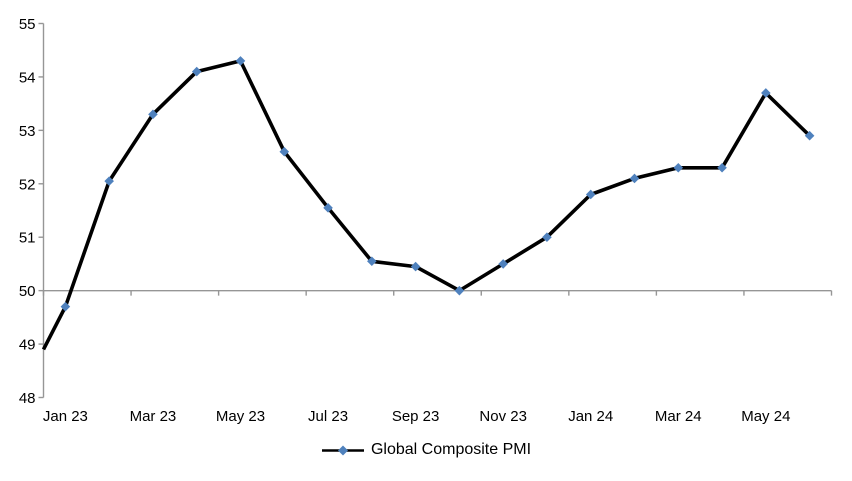 This screenshot has height=481, width=852. Describe the element at coordinates (416, 416) in the screenshot. I see `x-axis-tick-label: Sep 23` at that location.